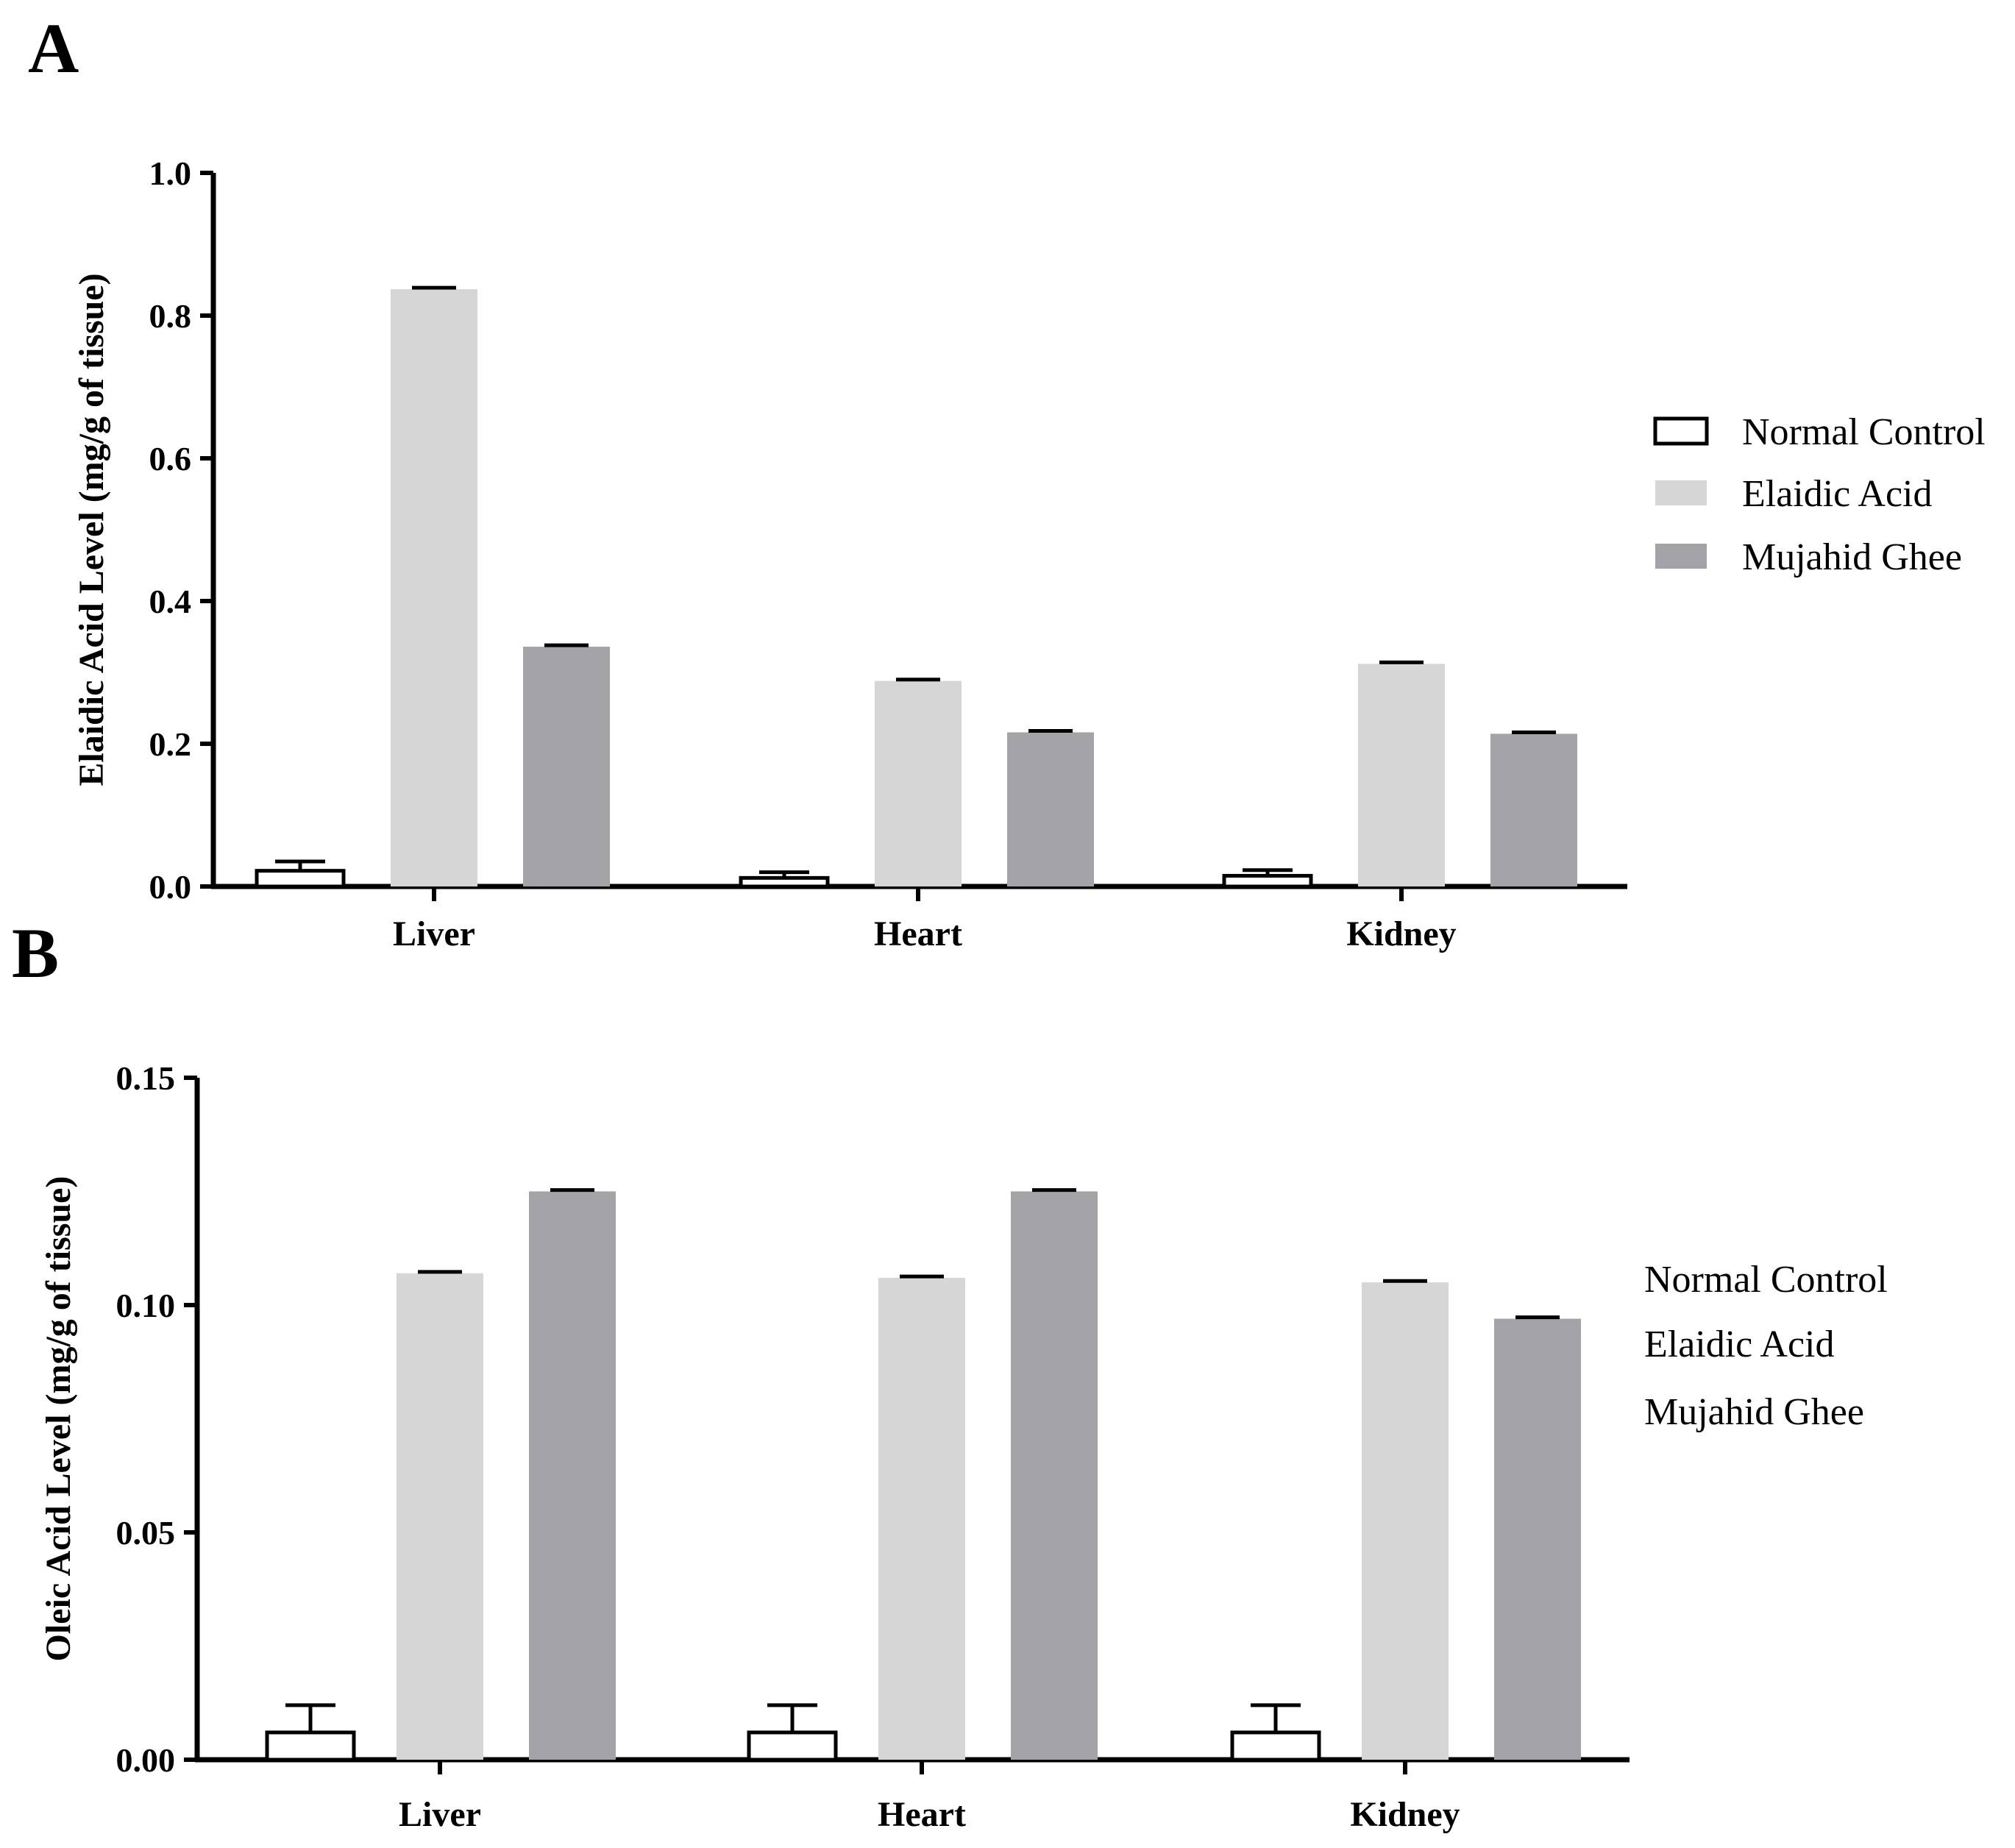 The height and width of the screenshot is (1848, 2015). I want to click on y-tick-label: 0.2, so click(170, 744).